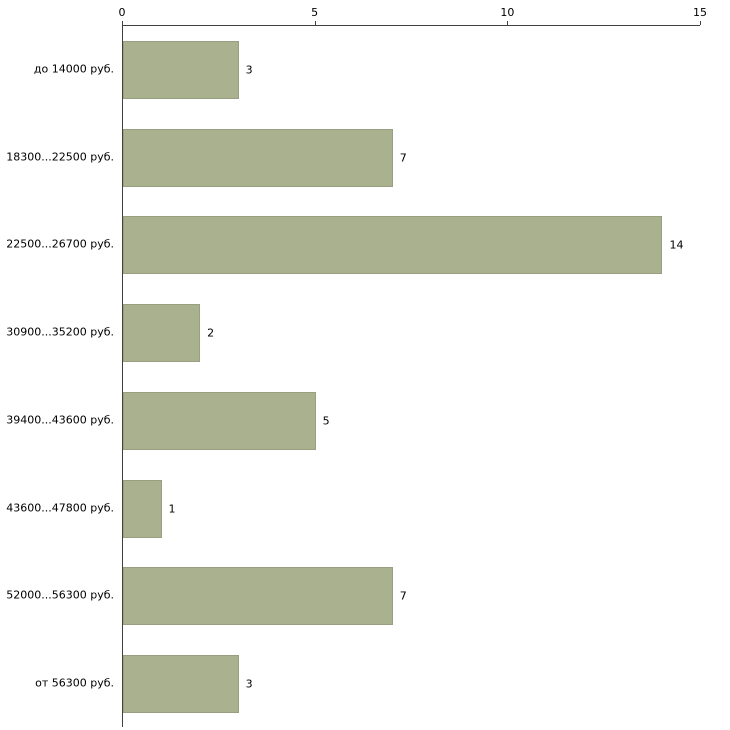 The height and width of the screenshot is (730, 730). Describe the element at coordinates (60, 508) in the screenshot. I see `category-label: 43600...47800 руб.` at that location.